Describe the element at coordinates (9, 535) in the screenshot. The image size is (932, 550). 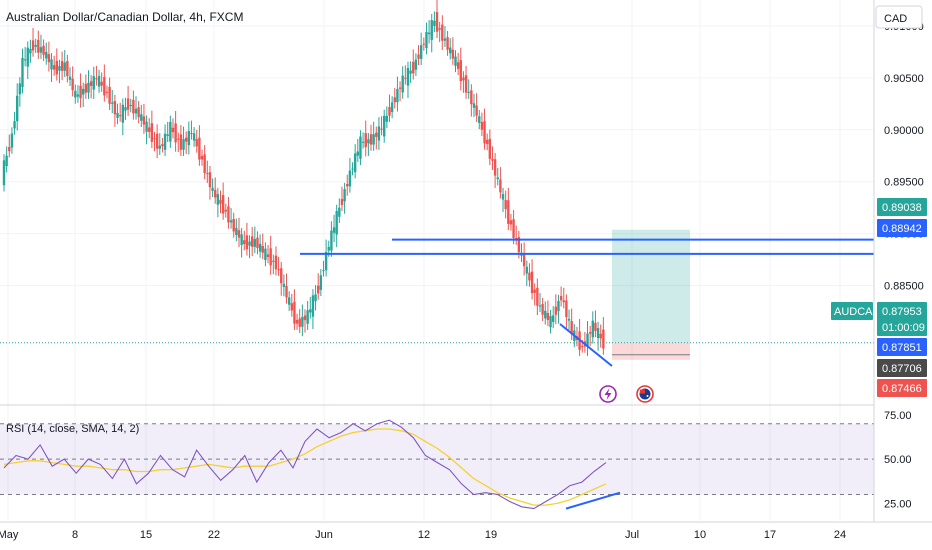
I see `time-tick-label: May` at that location.